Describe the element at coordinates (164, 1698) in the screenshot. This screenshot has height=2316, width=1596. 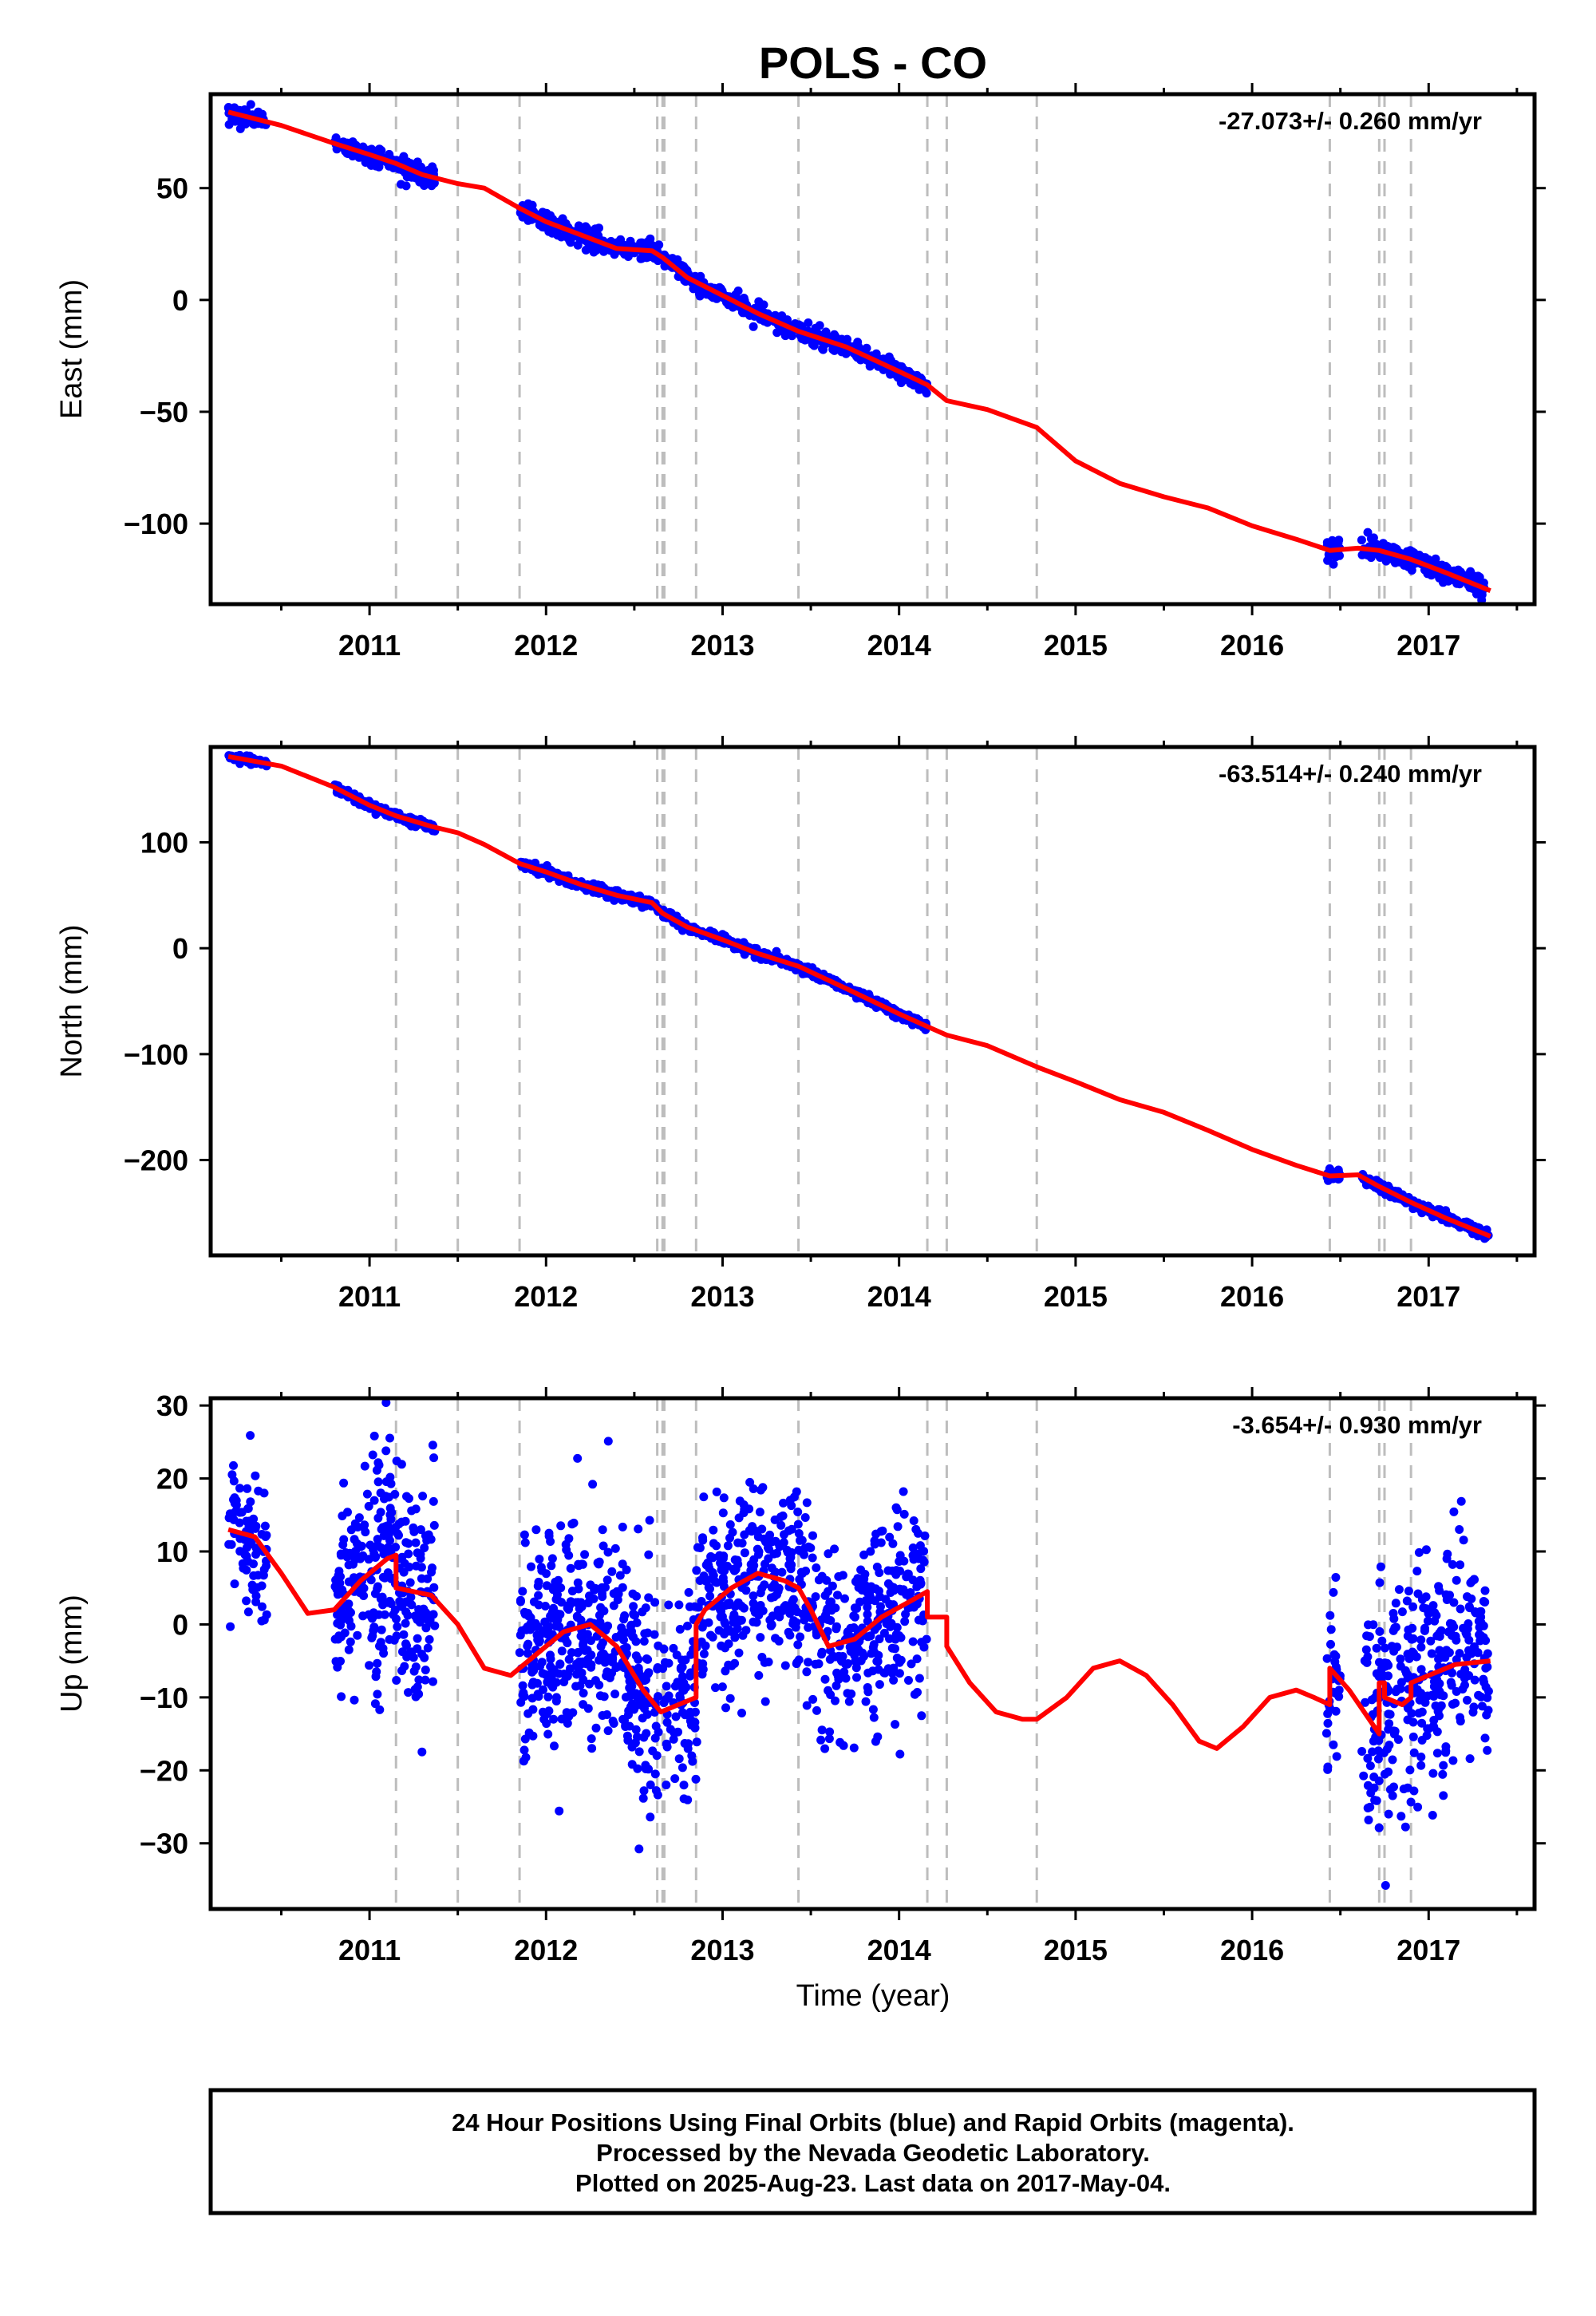
I see `y-tick-label: −10` at that location.